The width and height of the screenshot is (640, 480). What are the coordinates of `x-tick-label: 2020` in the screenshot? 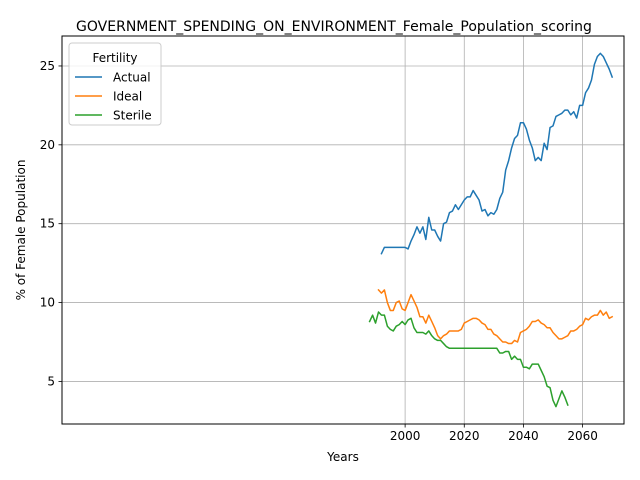 It's located at (464, 436).